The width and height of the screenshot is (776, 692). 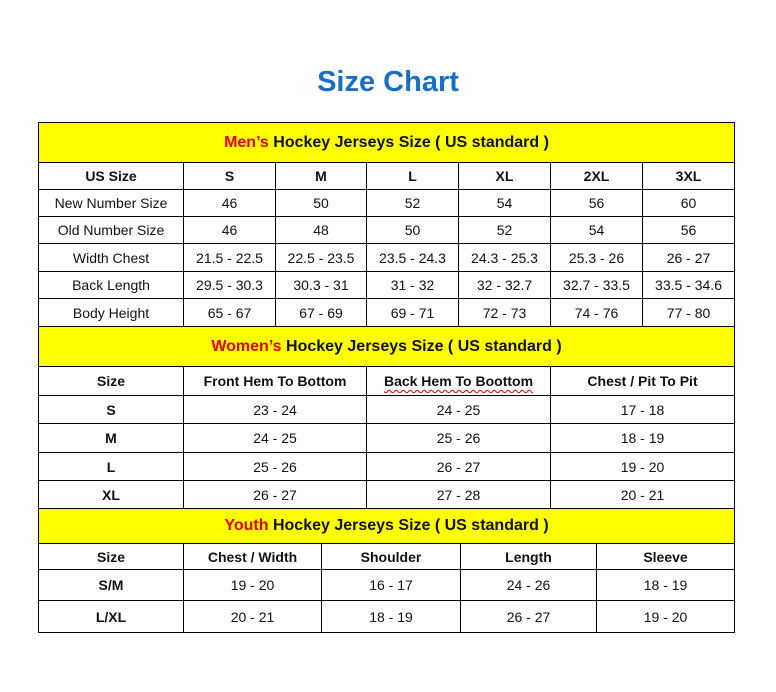 What do you see at coordinates (246, 525) in the screenshot?
I see `section-title-highlight: Youth` at bounding box center [246, 525].